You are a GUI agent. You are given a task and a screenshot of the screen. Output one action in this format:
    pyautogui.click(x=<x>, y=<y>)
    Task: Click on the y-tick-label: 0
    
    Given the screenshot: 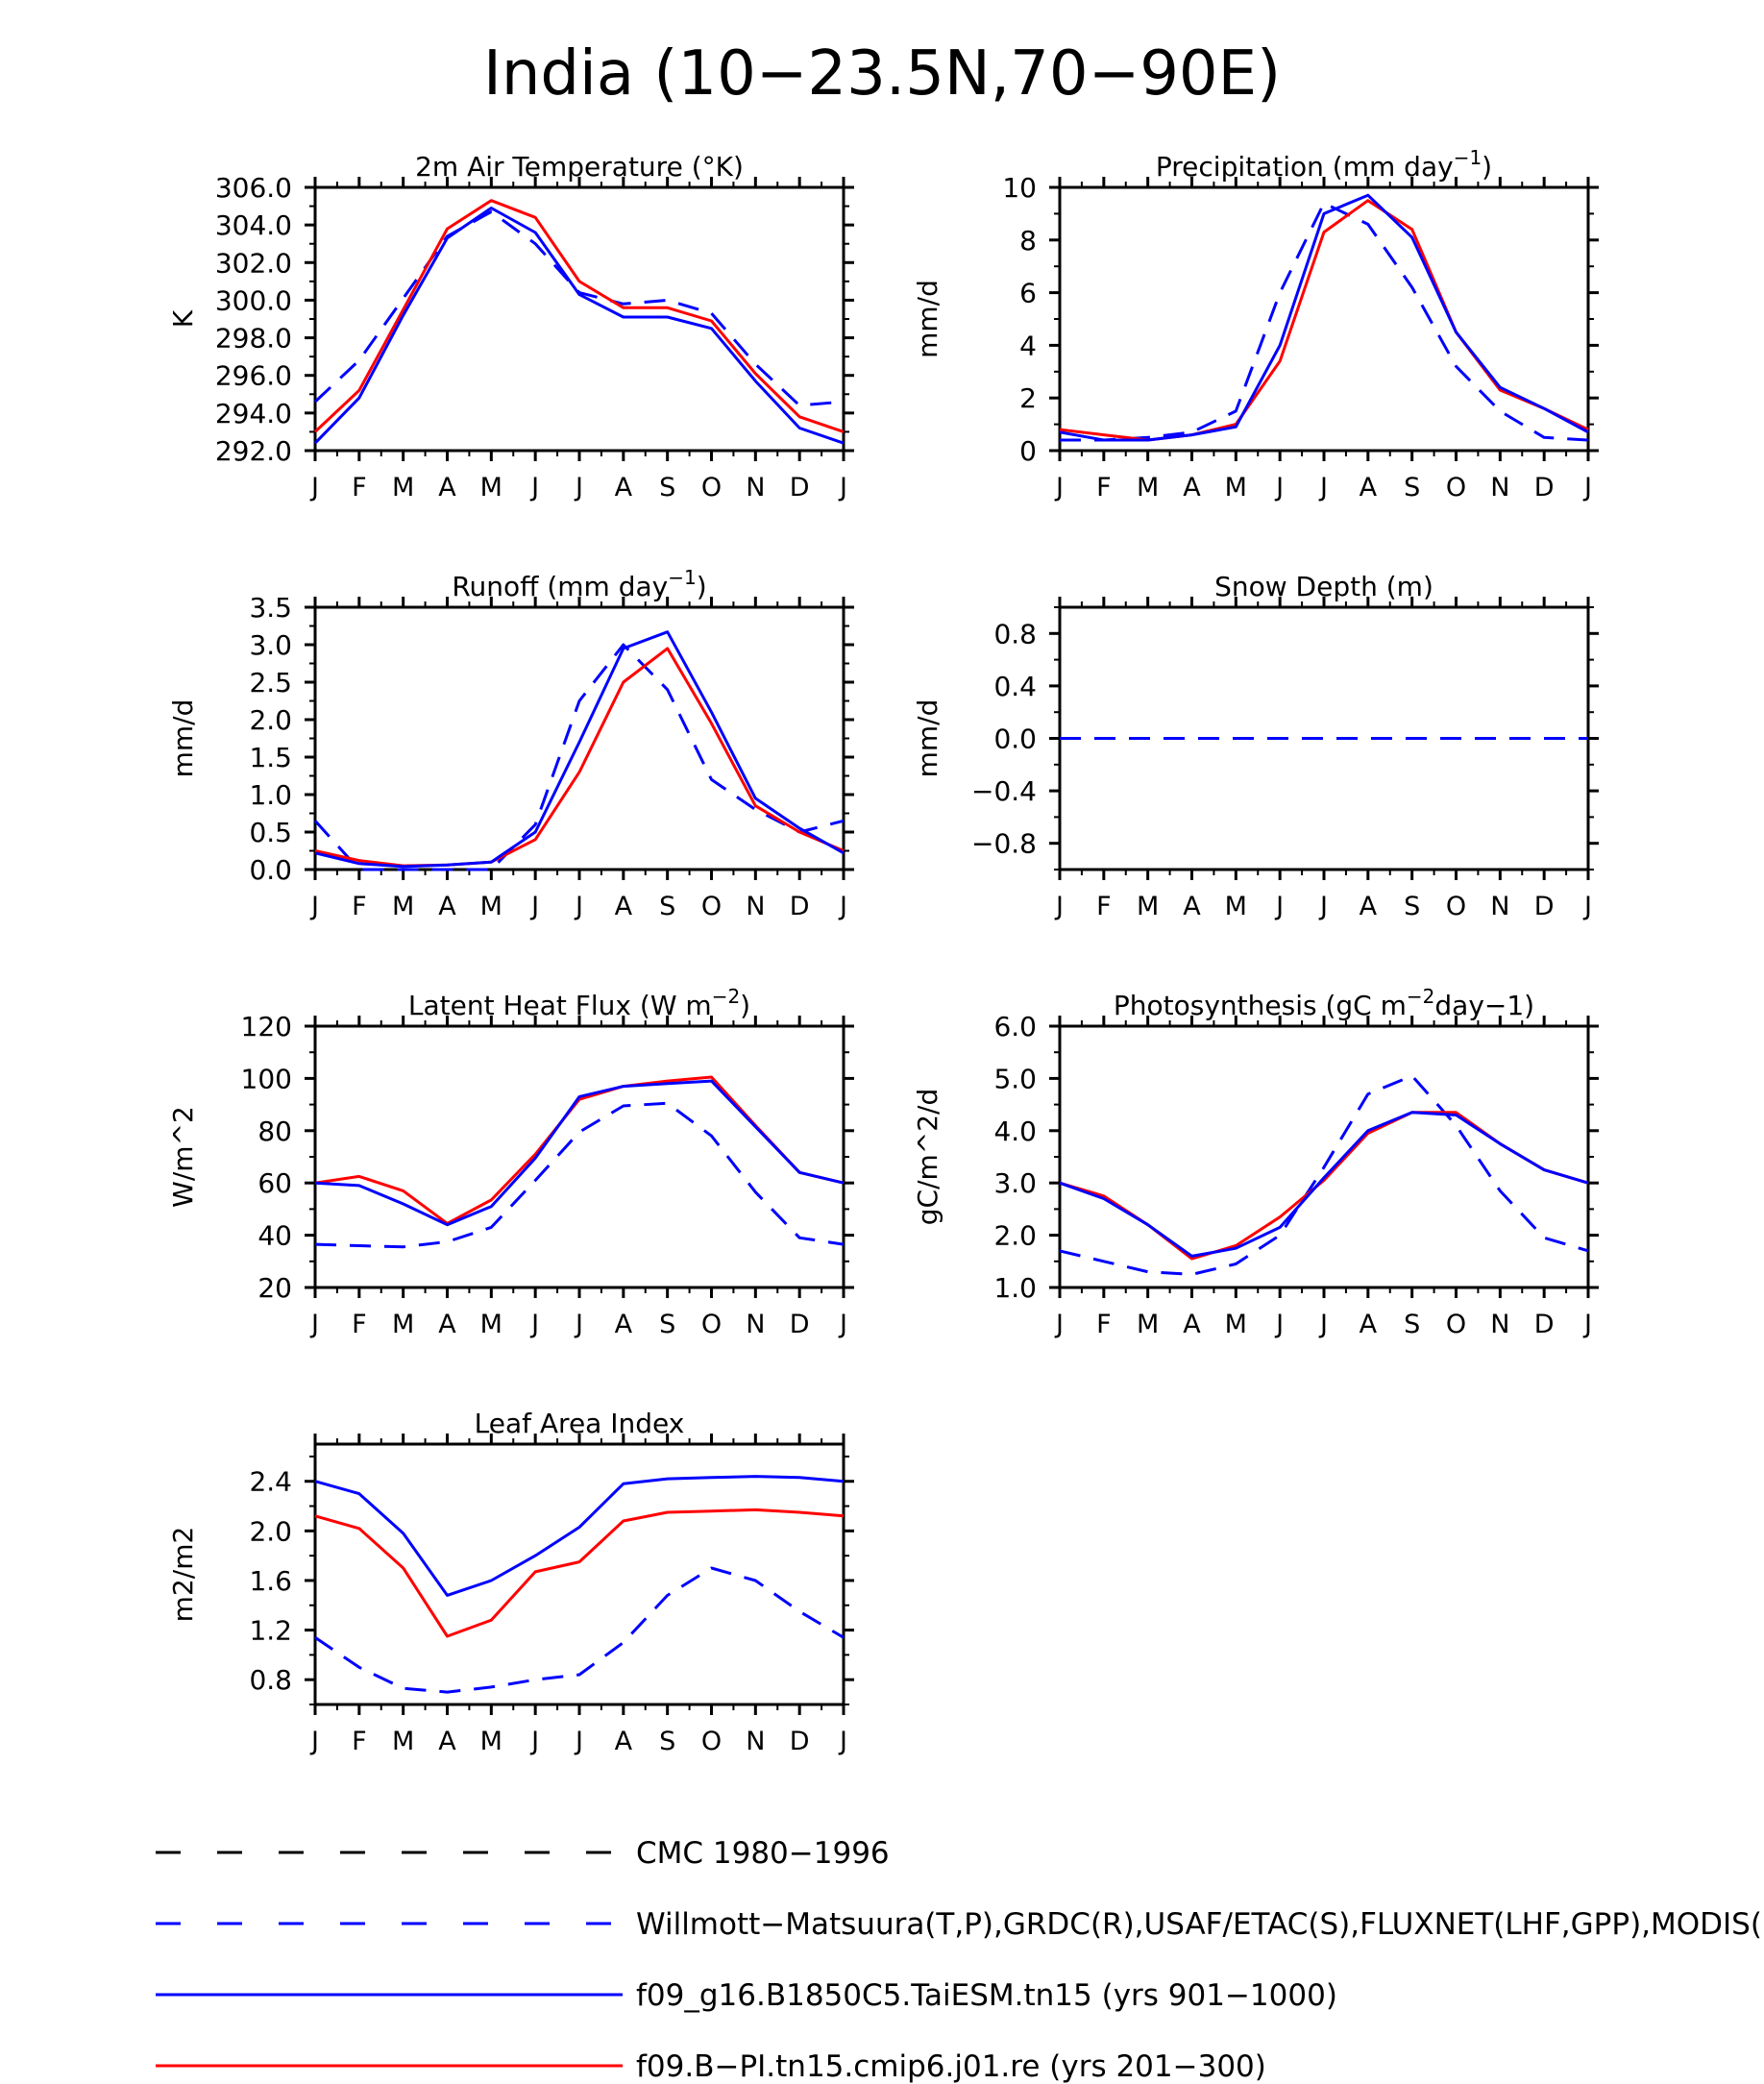 What is the action you would take?
    pyautogui.click(x=1028, y=451)
    